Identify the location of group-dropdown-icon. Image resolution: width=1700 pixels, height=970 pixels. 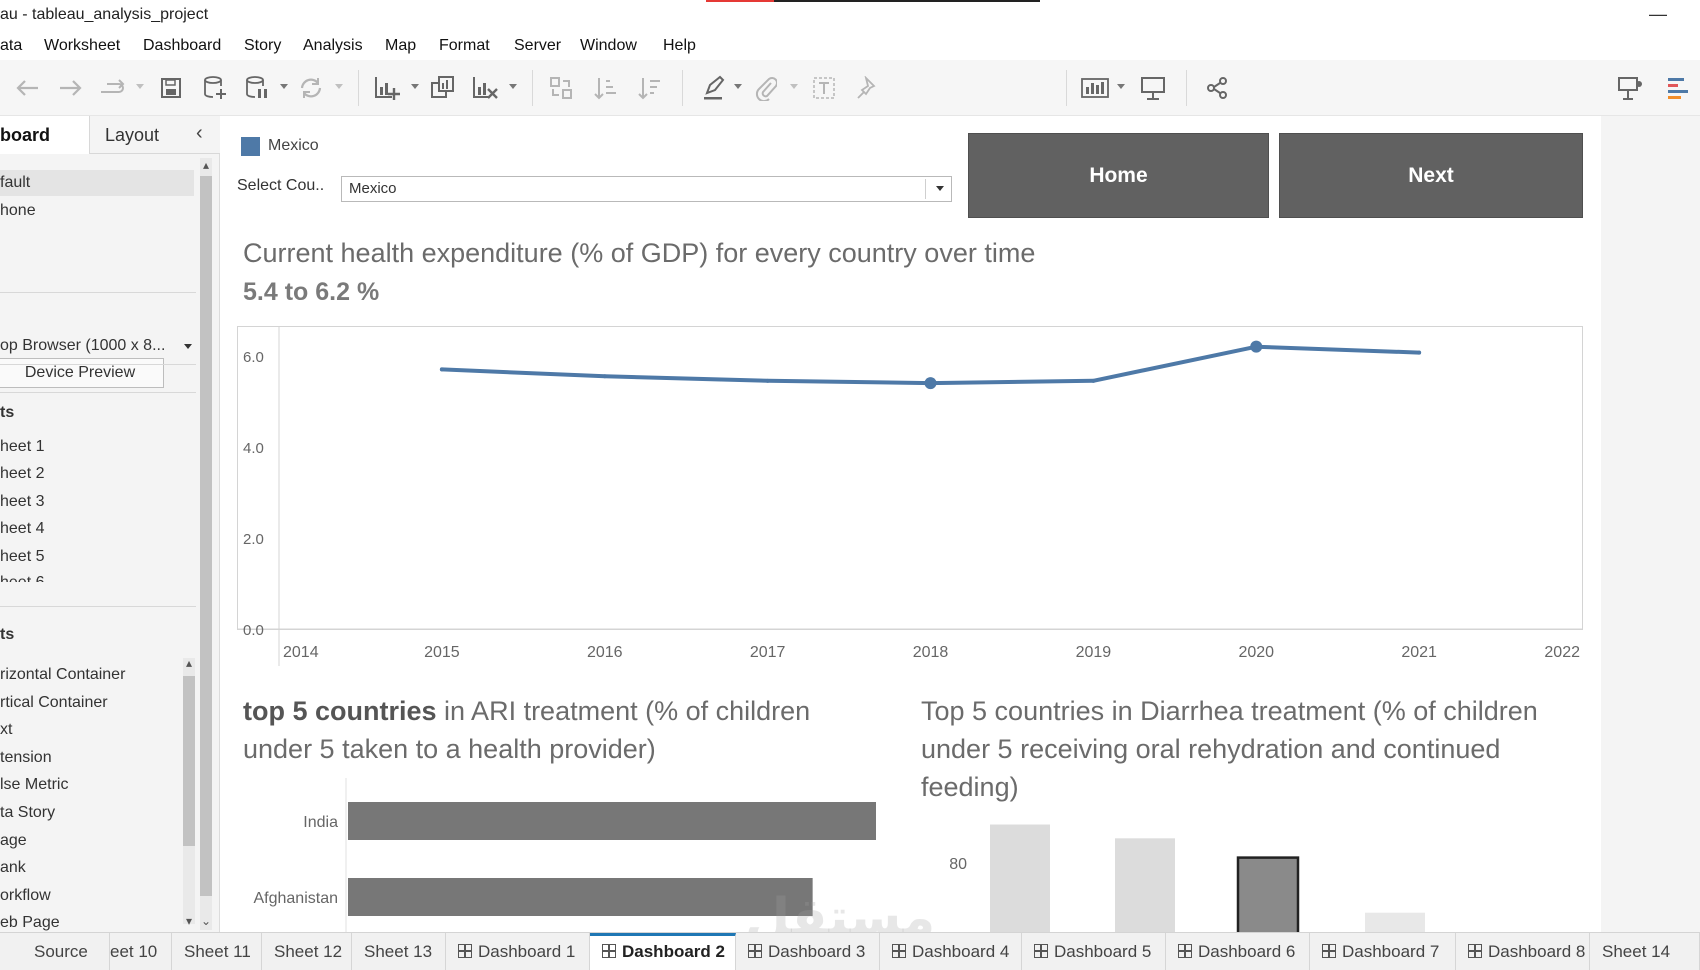
(794, 86).